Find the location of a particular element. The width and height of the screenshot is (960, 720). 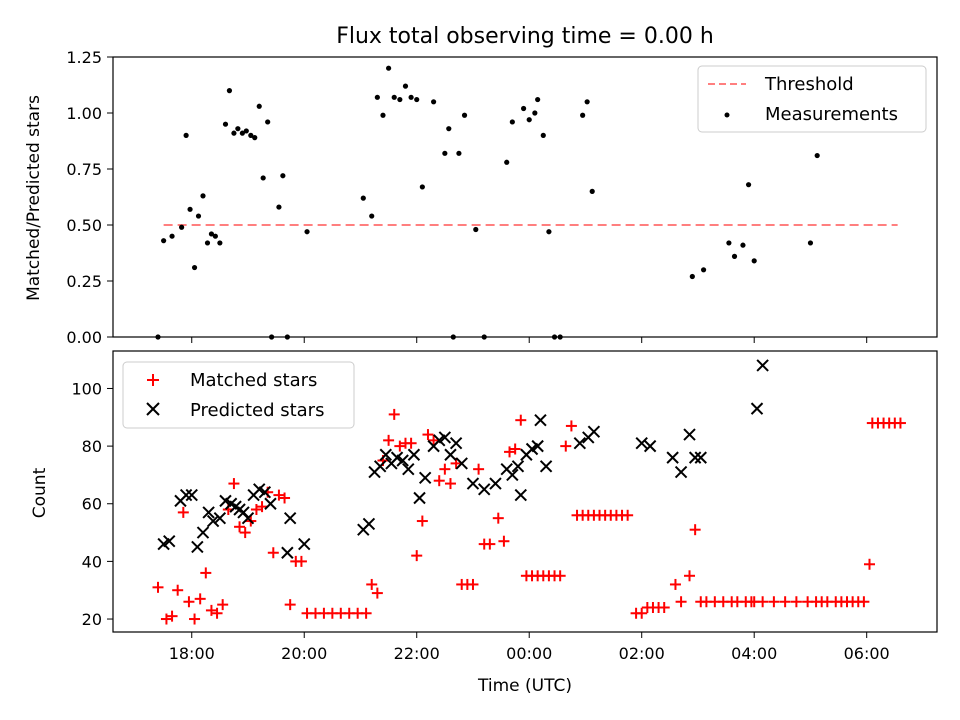

bottom-x-tick-label: 00:00 is located at coordinates (529, 653).